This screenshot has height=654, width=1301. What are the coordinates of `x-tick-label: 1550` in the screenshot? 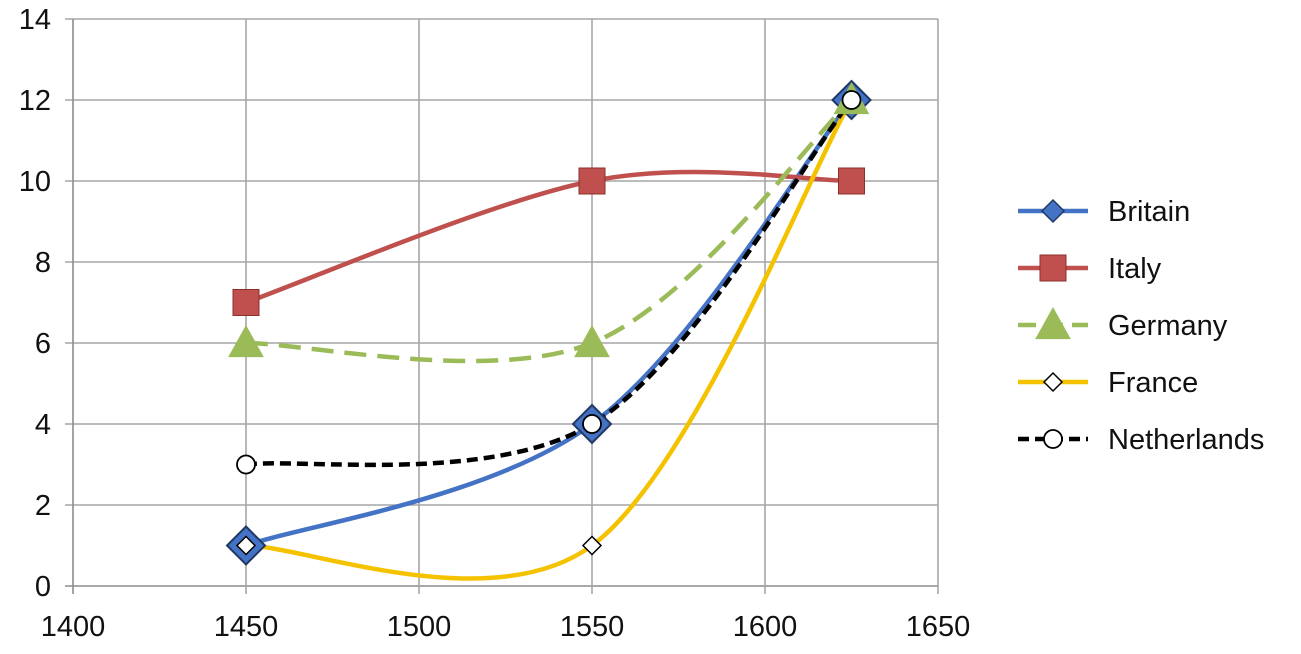 It's located at (592, 627).